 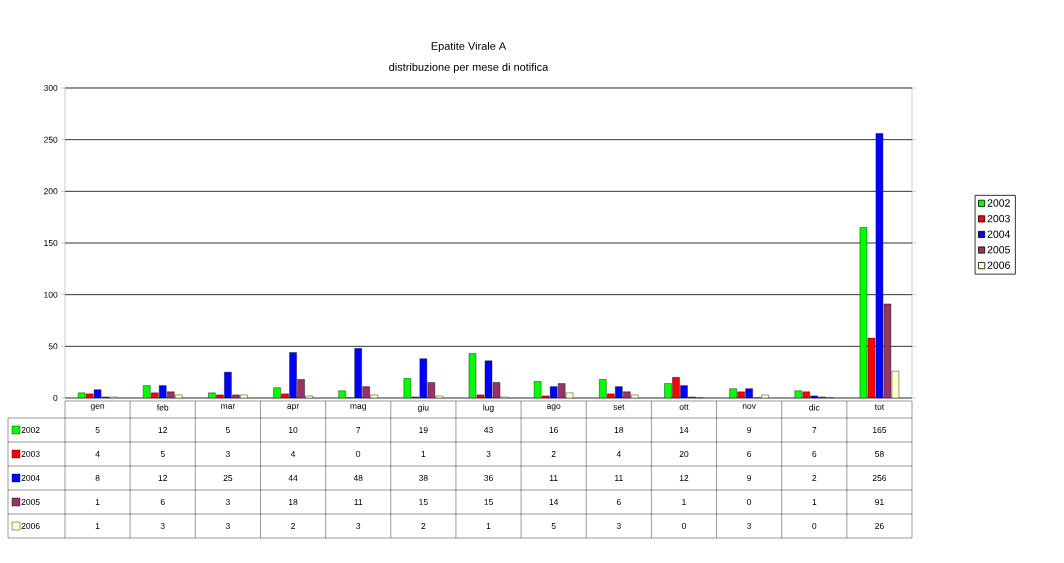 What do you see at coordinates (53, 346) in the screenshot?
I see `y-tick-label: 50` at bounding box center [53, 346].